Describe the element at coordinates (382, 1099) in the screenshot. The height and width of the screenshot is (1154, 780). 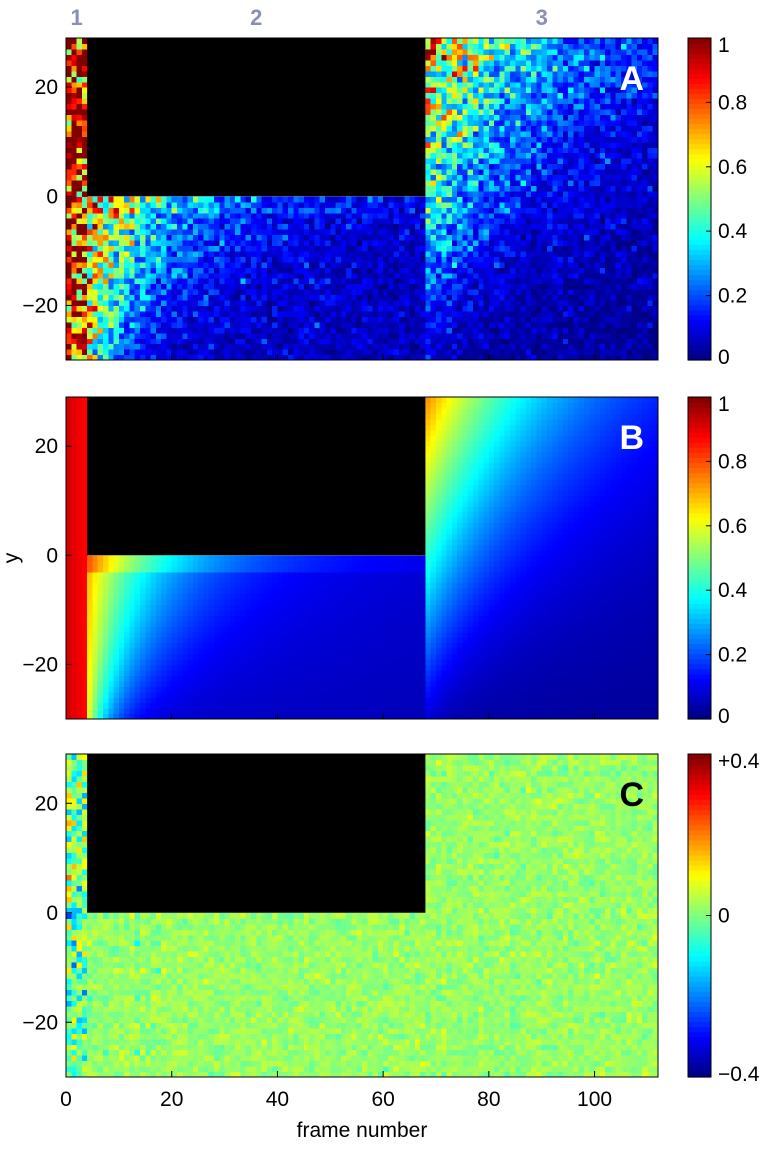
I see `x-tick-label: 60` at that location.